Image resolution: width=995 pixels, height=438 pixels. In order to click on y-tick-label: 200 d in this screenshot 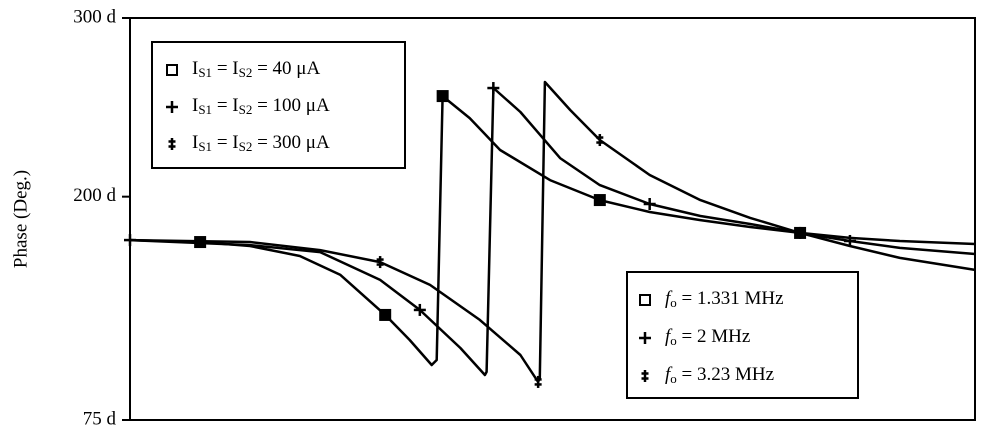, I will do `click(94, 195)`.